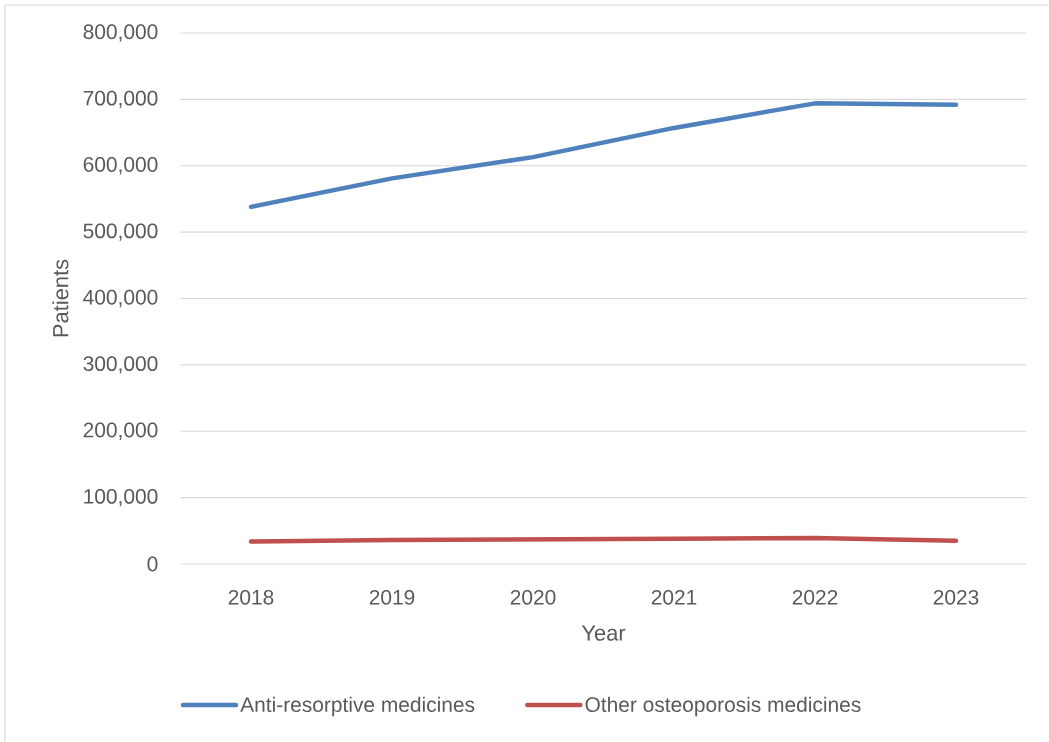 This screenshot has width=1049, height=742. I want to click on x-tick-label: 2021, so click(674, 597).